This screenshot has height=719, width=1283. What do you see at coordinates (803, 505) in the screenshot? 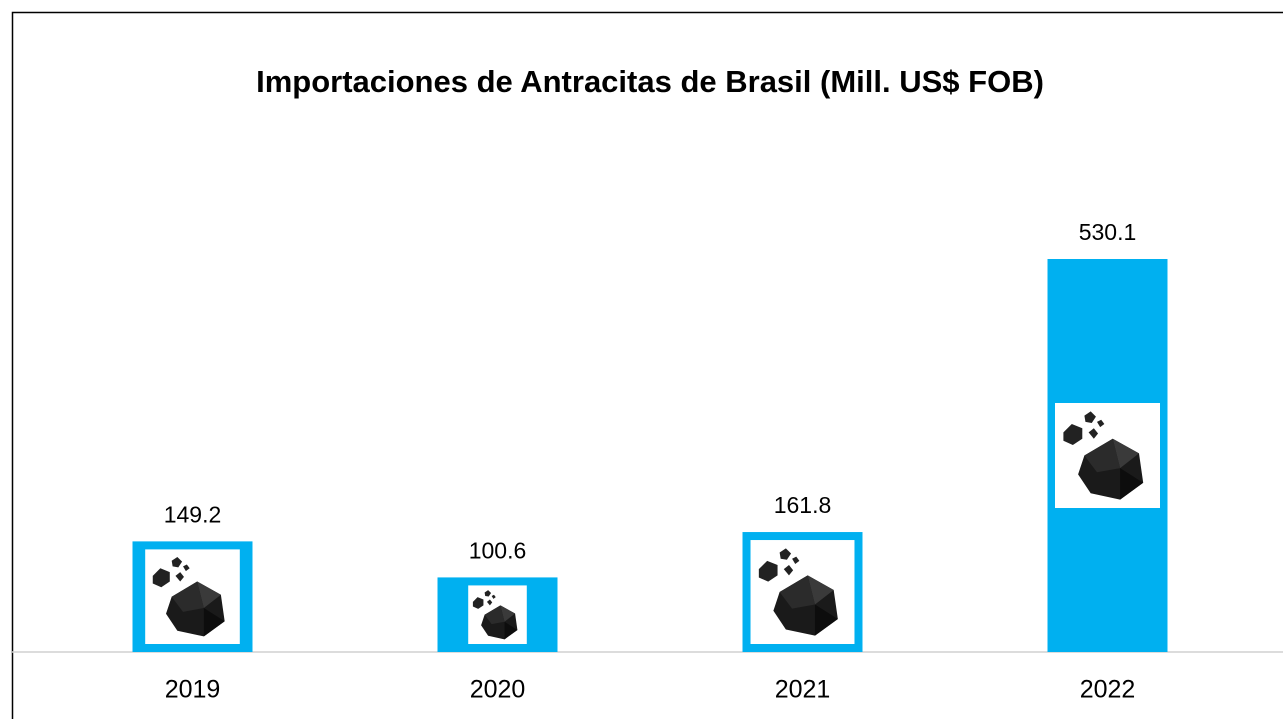
I see `value-label: 161.8` at bounding box center [803, 505].